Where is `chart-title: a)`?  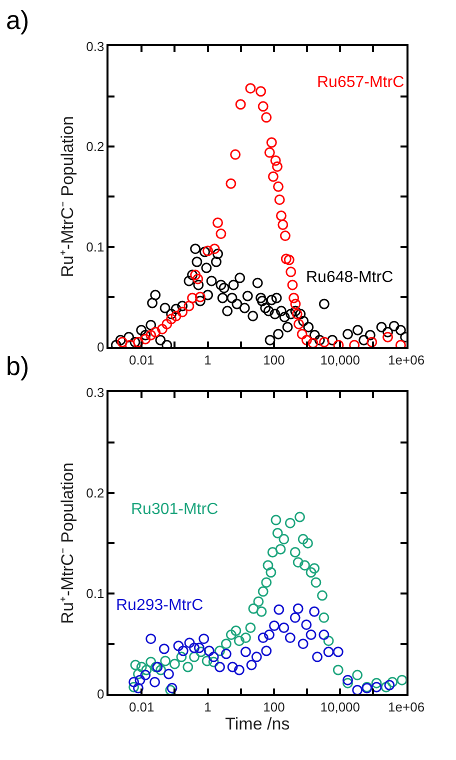
chart-title: a) is located at coordinates (18, 20).